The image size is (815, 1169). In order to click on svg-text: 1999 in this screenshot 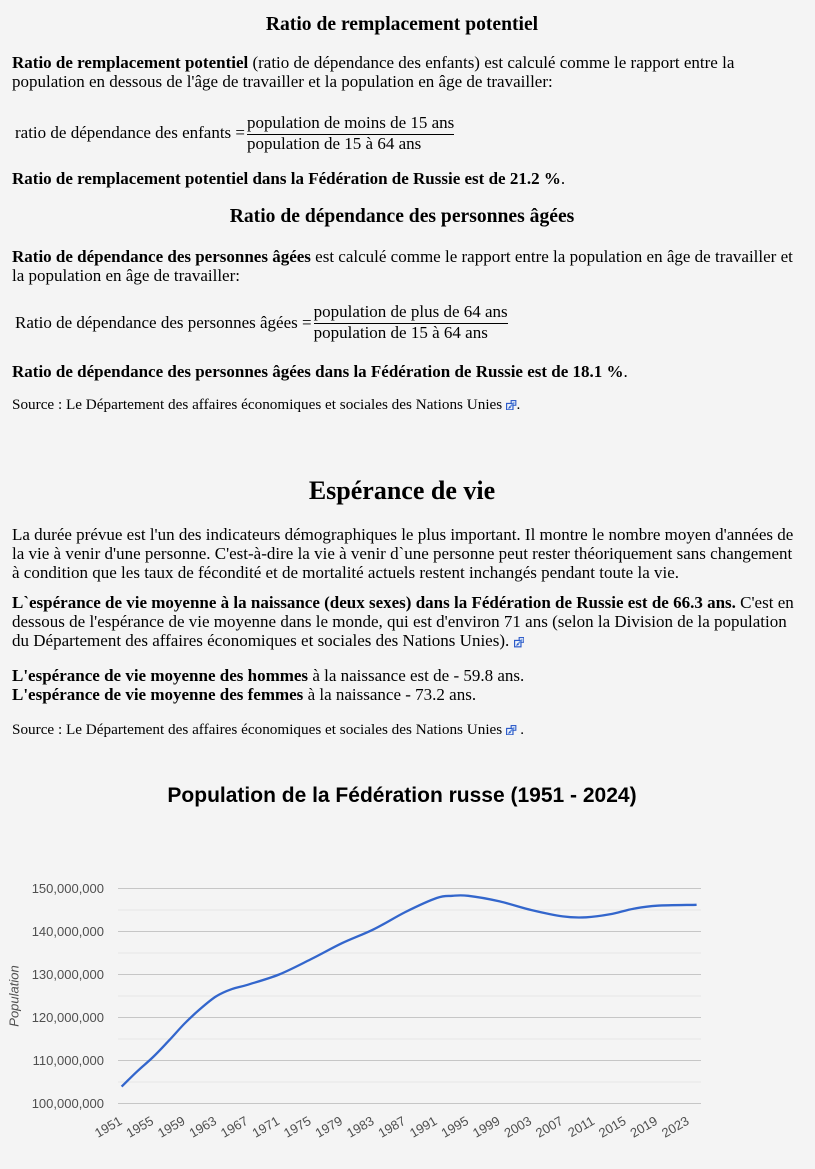, I will do `click(486, 1126)`.